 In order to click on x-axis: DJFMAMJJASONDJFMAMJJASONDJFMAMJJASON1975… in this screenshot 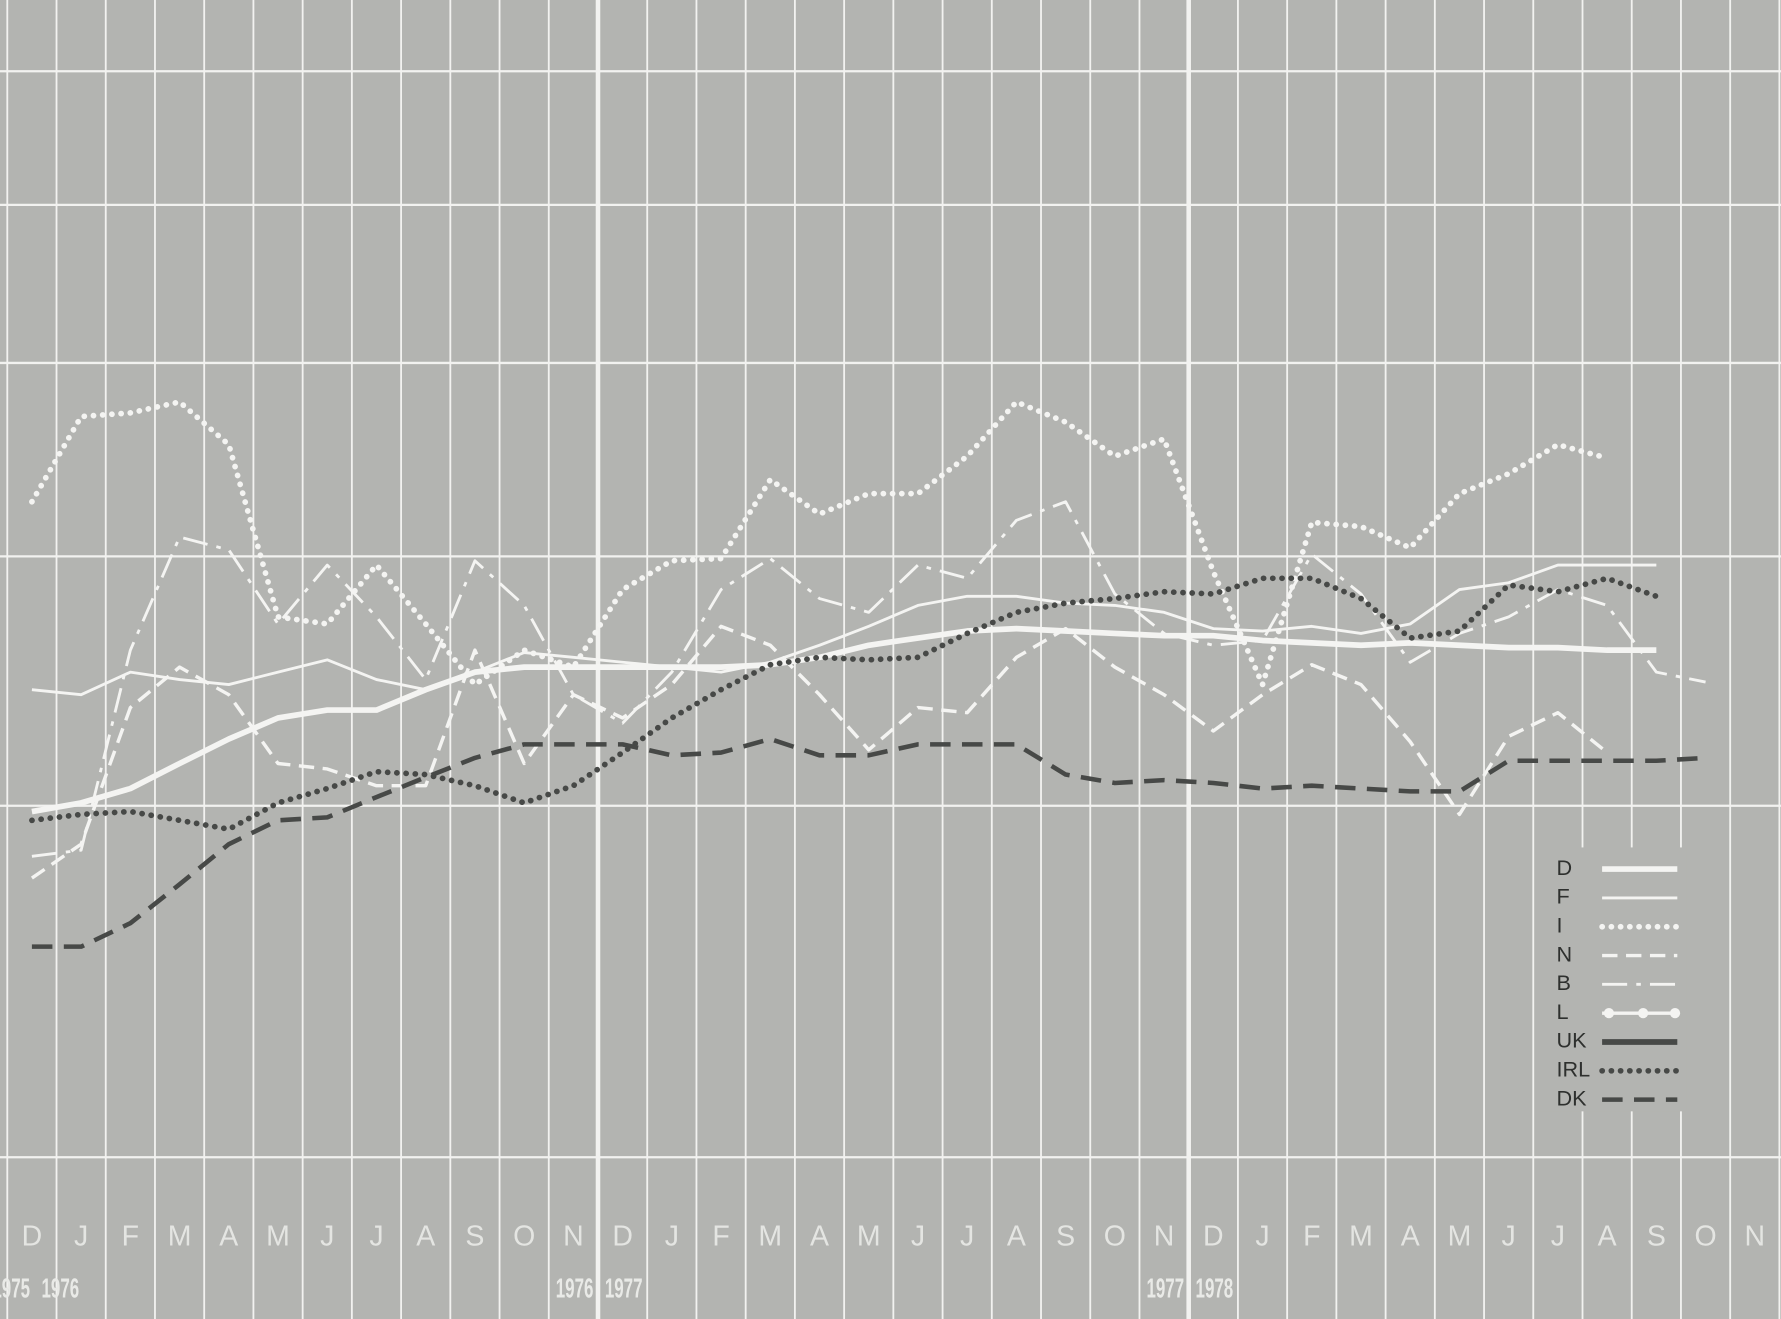, I will do `click(882, 1262)`.